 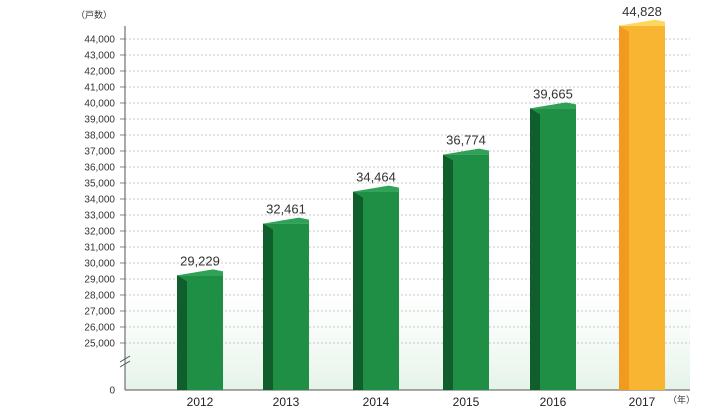 What do you see at coordinates (99, 72) in the screenshot?
I see `y-tick-label: 42,000` at bounding box center [99, 72].